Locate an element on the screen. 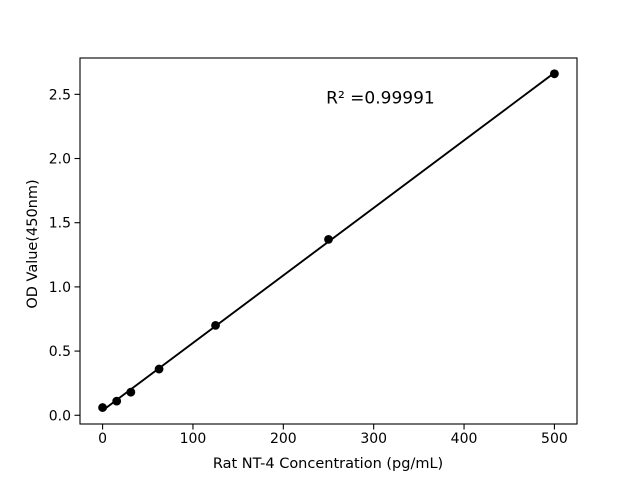 The height and width of the screenshot is (480, 640). y-tick-label: 2.5 is located at coordinates (60, 95).